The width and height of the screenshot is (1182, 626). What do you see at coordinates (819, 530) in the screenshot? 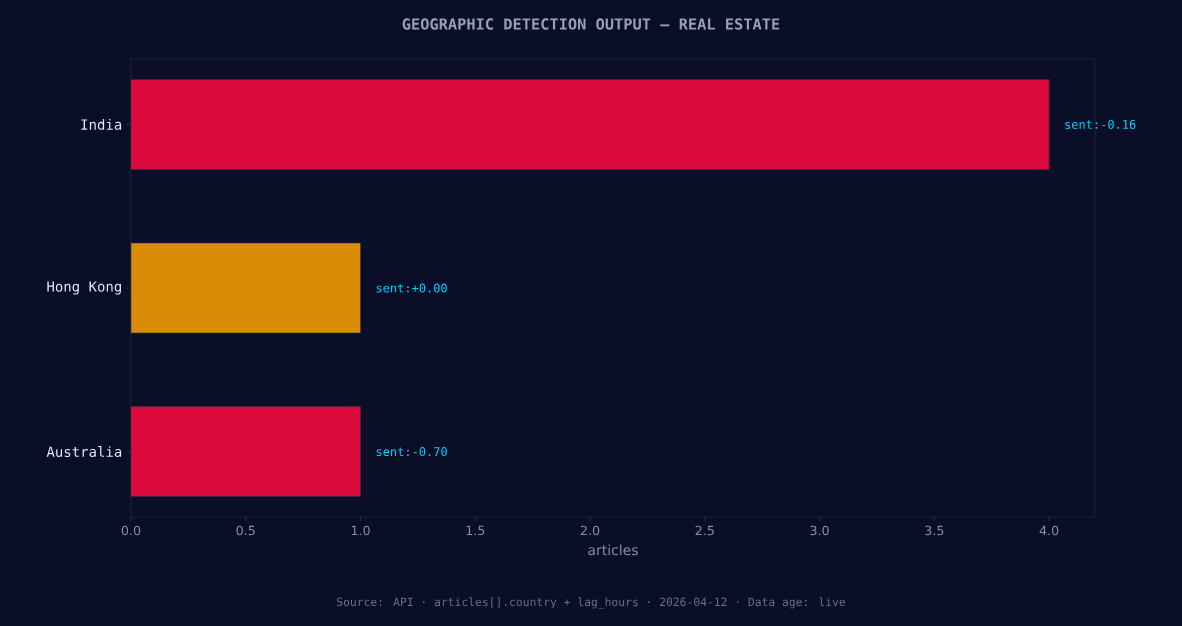
I see `x-tick-label: 3.0` at bounding box center [819, 530].